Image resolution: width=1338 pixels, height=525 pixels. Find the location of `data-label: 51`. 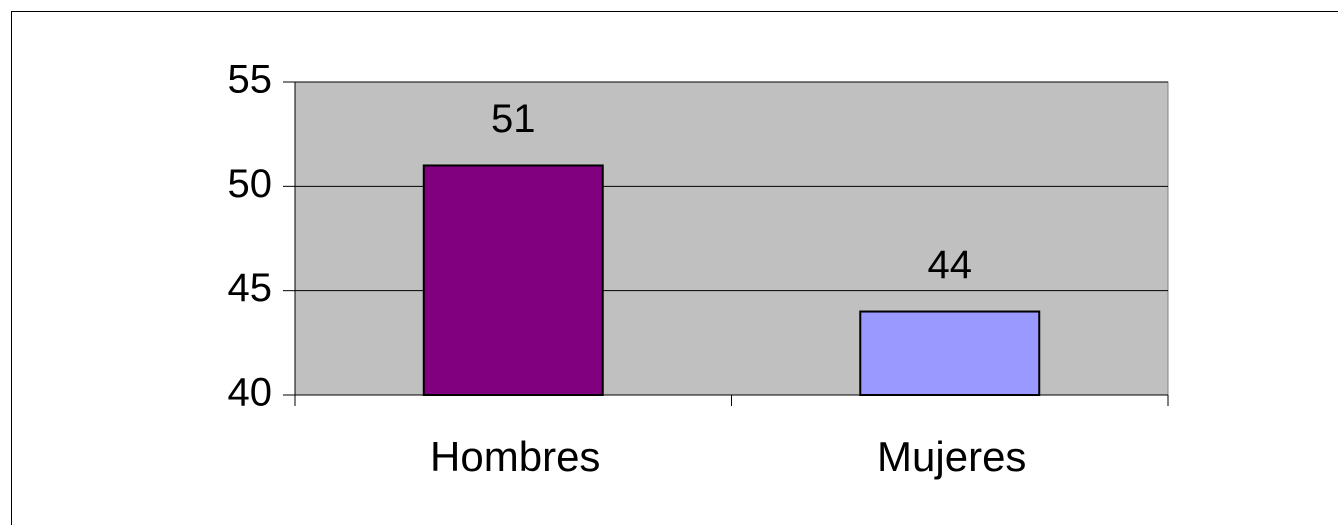

data-label: 51 is located at coordinates (513, 119).